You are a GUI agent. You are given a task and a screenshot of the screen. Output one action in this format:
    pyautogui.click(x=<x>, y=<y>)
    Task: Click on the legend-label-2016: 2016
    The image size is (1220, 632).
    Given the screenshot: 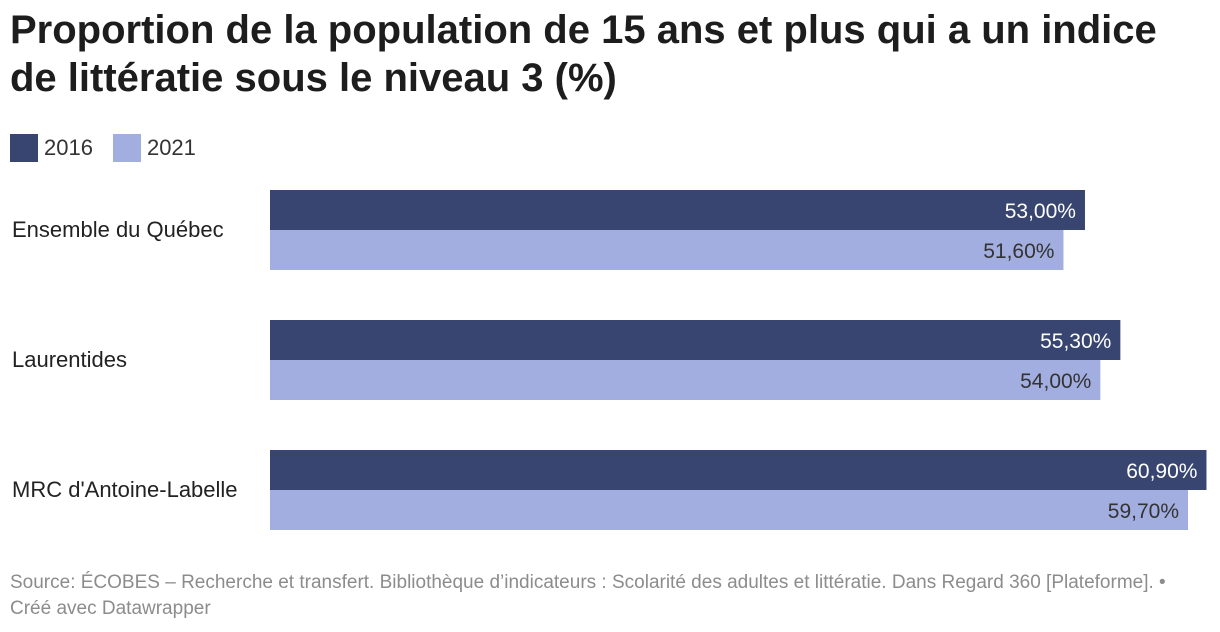 What is the action you would take?
    pyautogui.click(x=68, y=147)
    